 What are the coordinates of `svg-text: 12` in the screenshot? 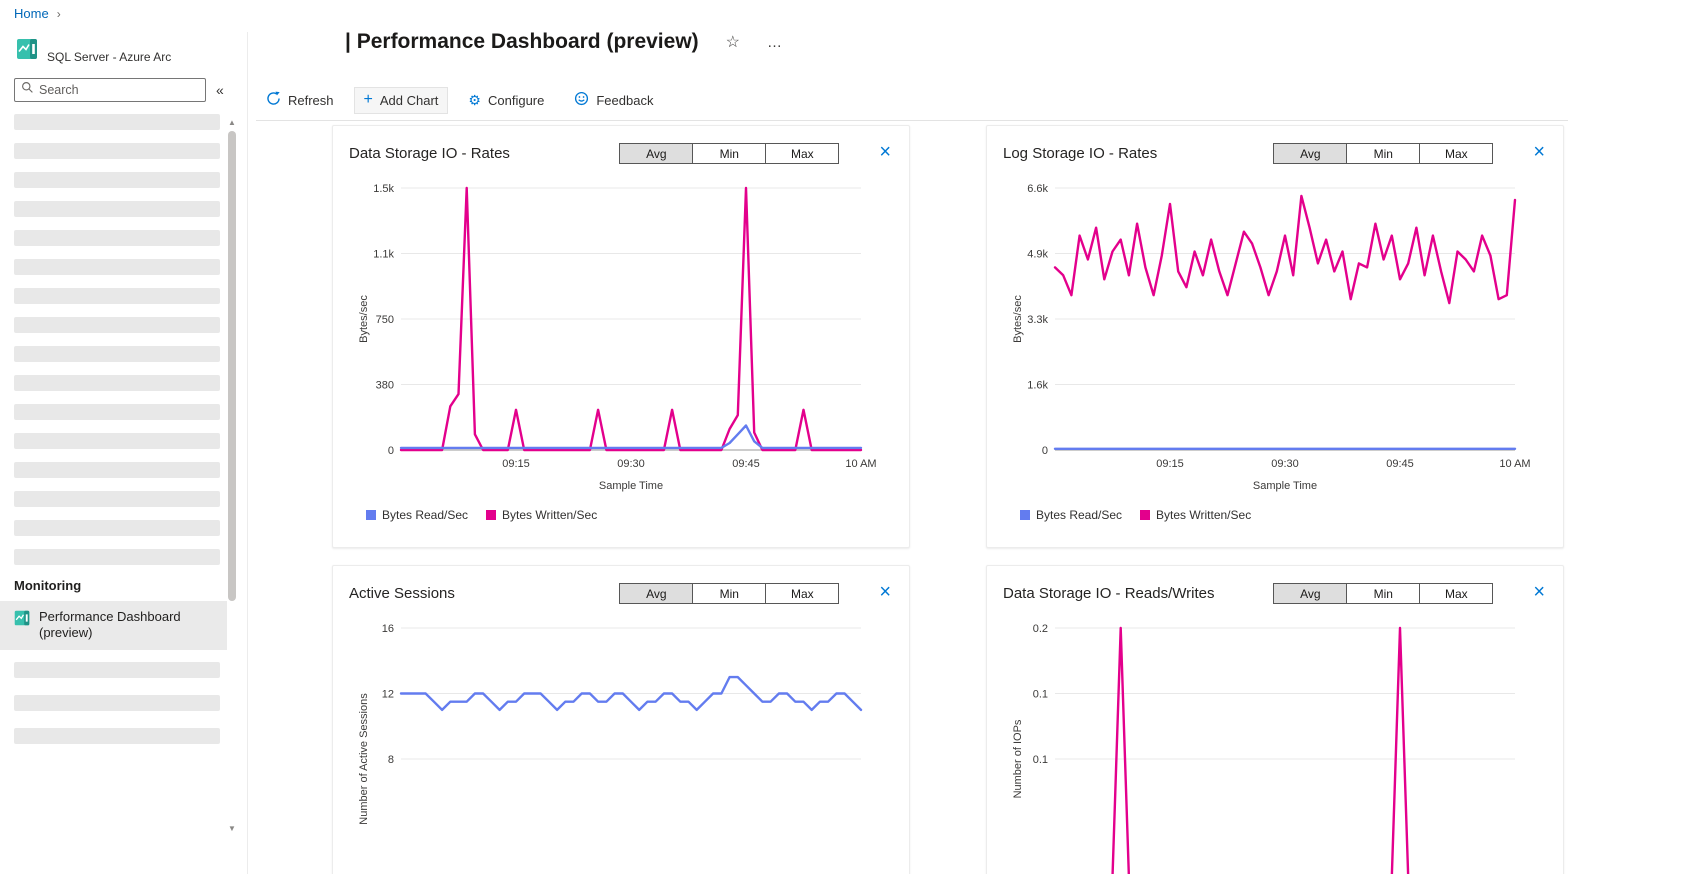 It's located at (388, 695).